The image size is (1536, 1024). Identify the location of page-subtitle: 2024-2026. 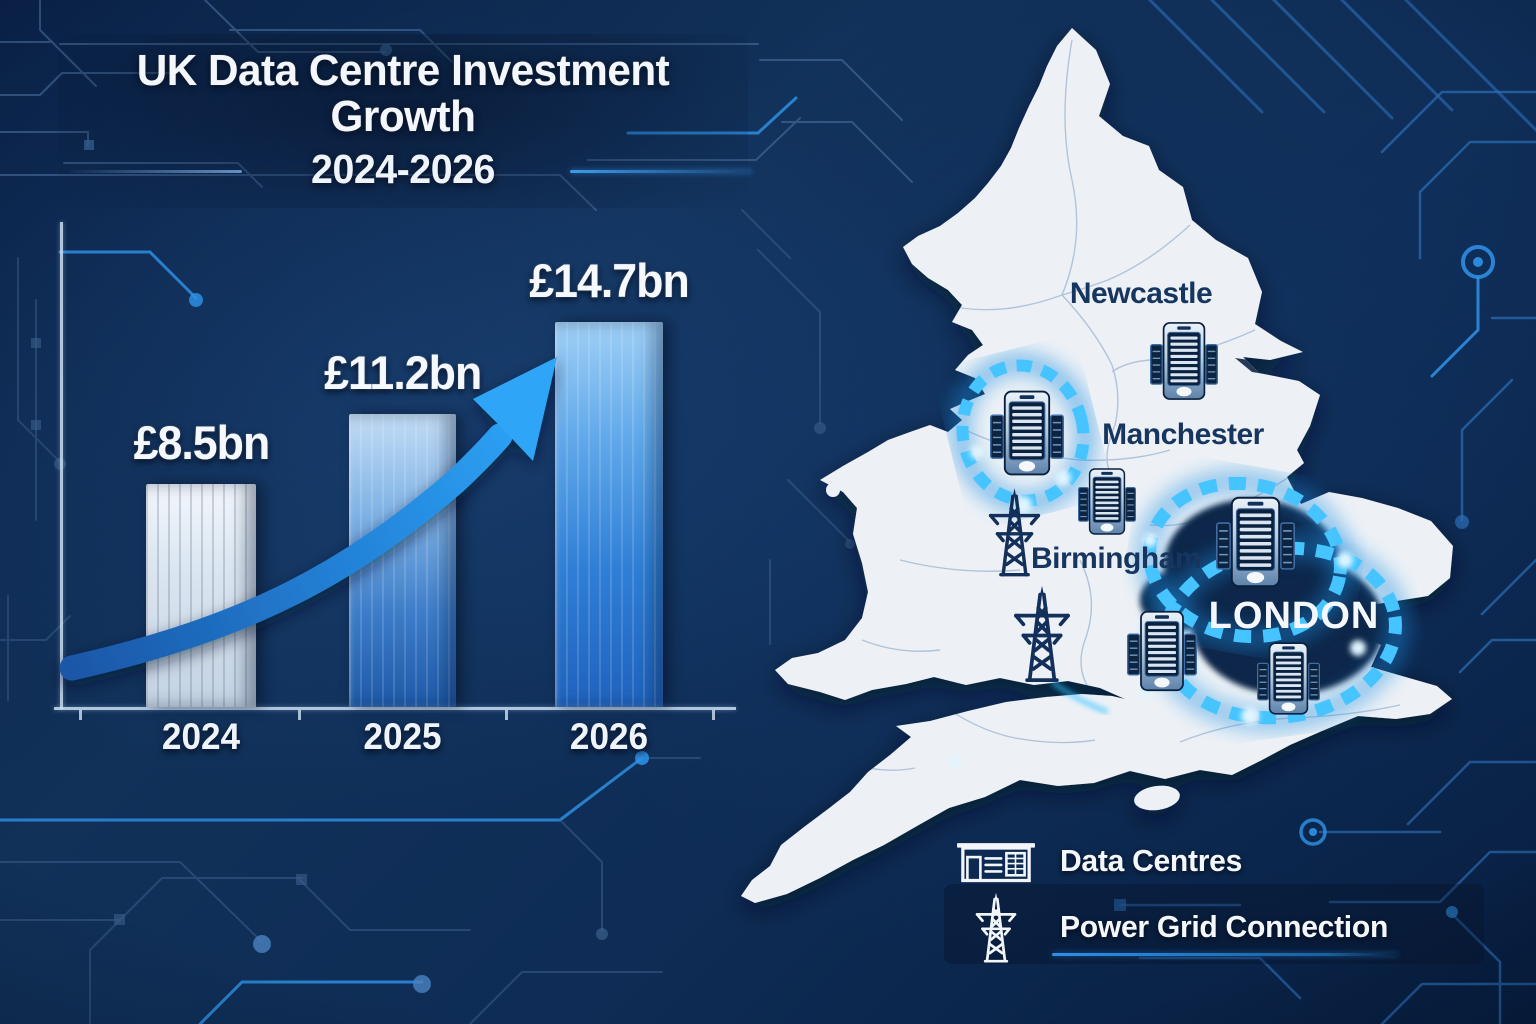
(403, 169).